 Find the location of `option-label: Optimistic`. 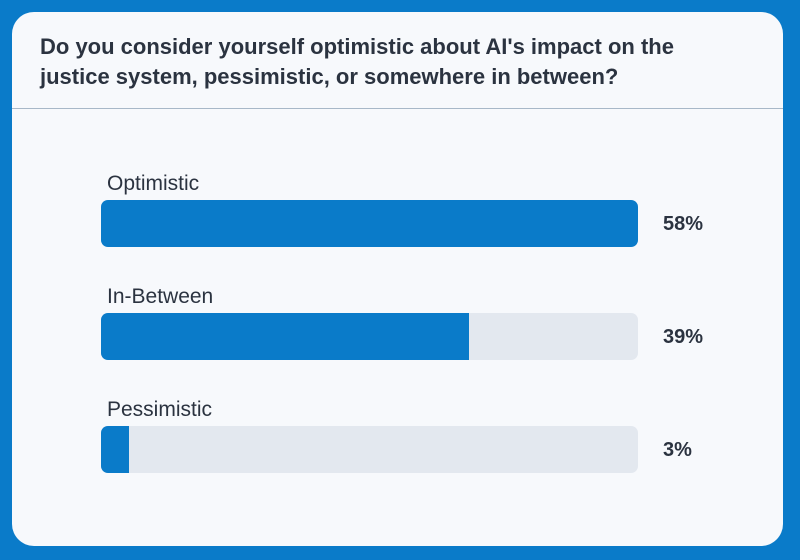

option-label: Optimistic is located at coordinates (153, 183).